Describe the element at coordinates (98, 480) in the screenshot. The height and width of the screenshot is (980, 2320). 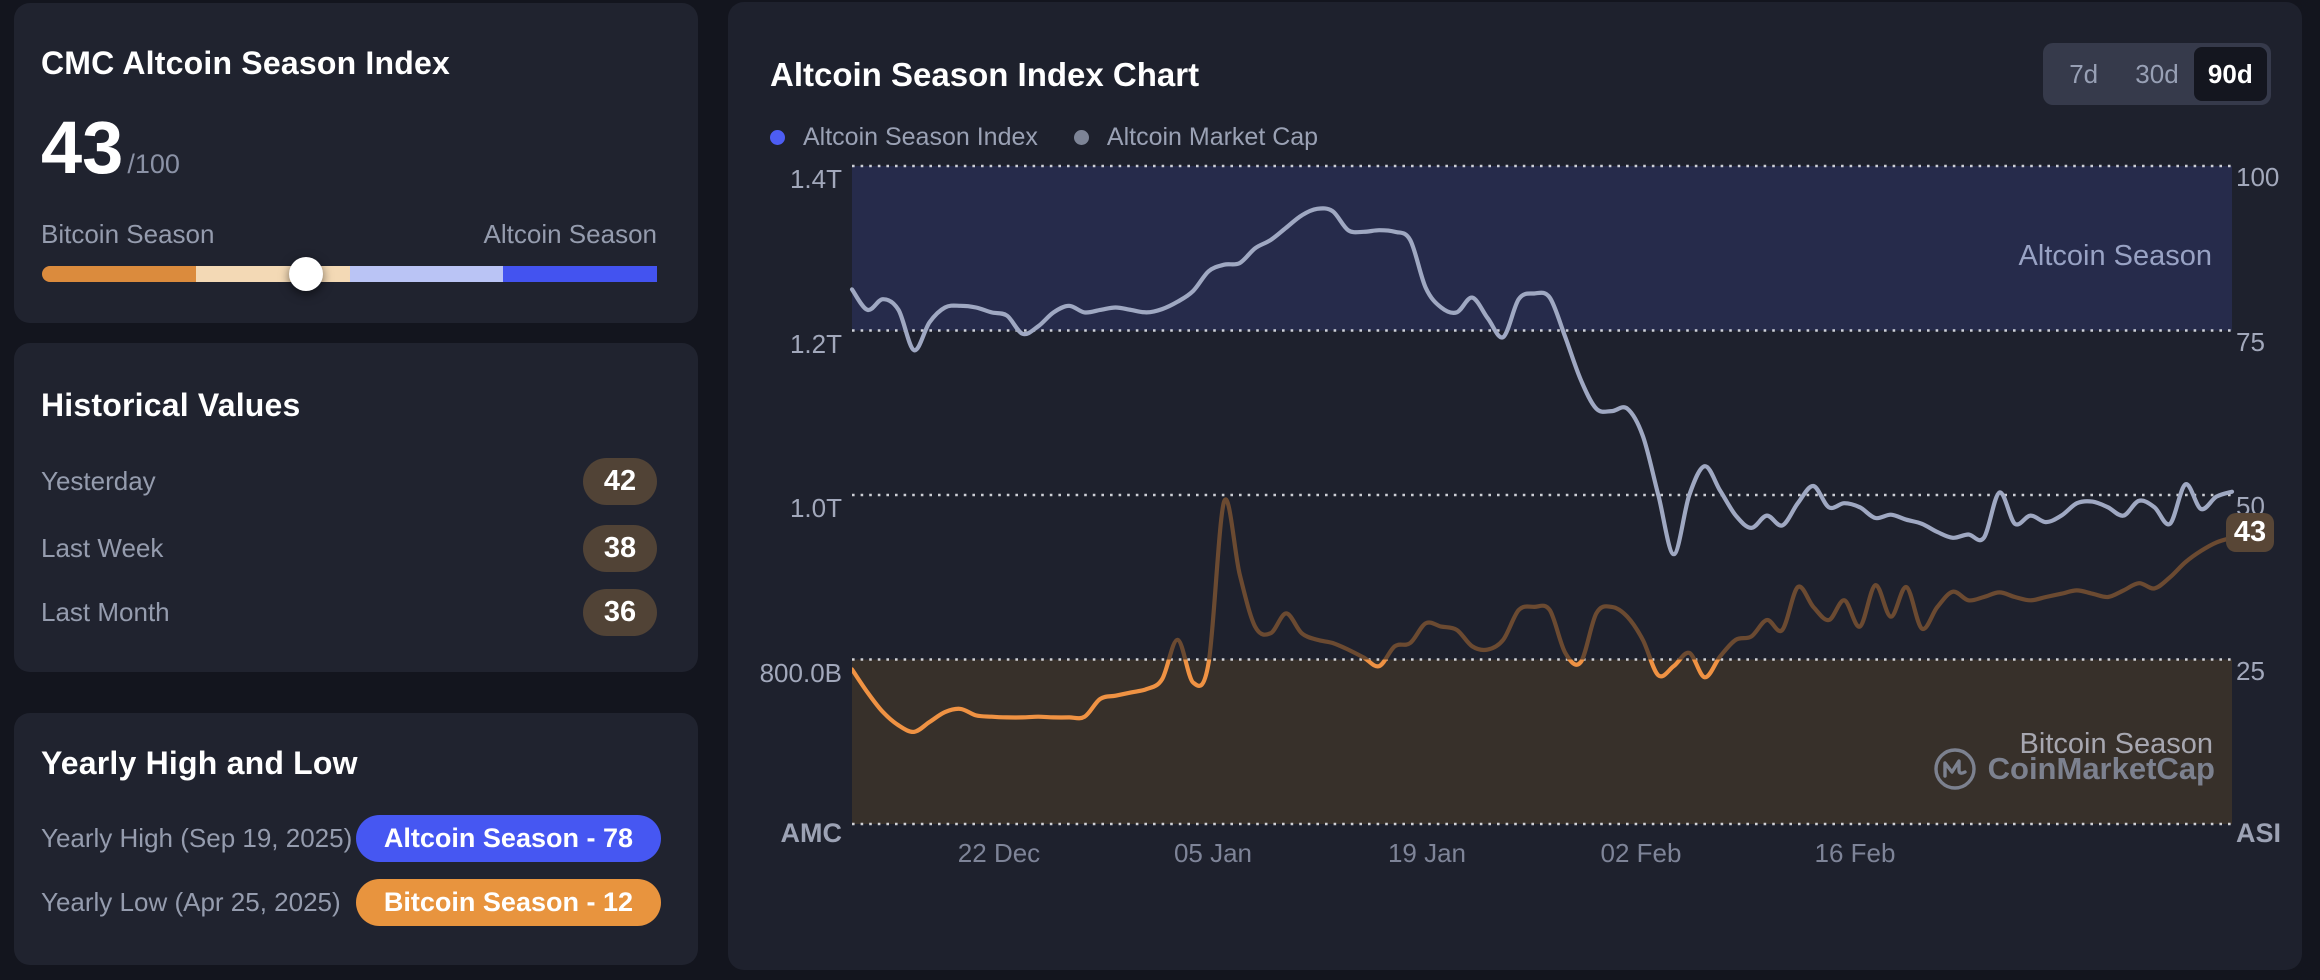
I see `history-label: Yesterday` at that location.